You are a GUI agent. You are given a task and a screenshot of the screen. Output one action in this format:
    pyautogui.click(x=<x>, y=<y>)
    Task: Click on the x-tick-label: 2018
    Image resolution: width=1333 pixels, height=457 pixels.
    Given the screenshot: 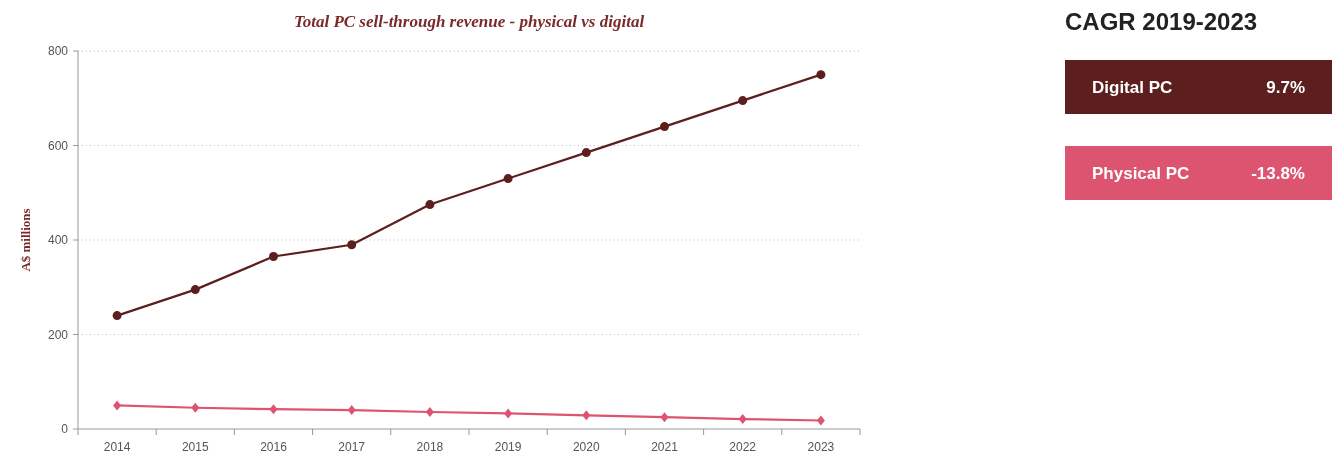 What is the action you would take?
    pyautogui.click(x=430, y=447)
    